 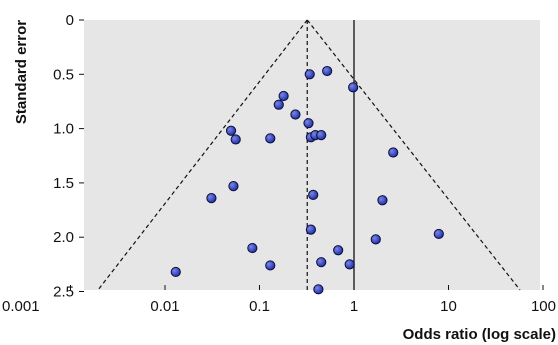 I want to click on y-tick-label: 2.0, so click(x=63, y=237).